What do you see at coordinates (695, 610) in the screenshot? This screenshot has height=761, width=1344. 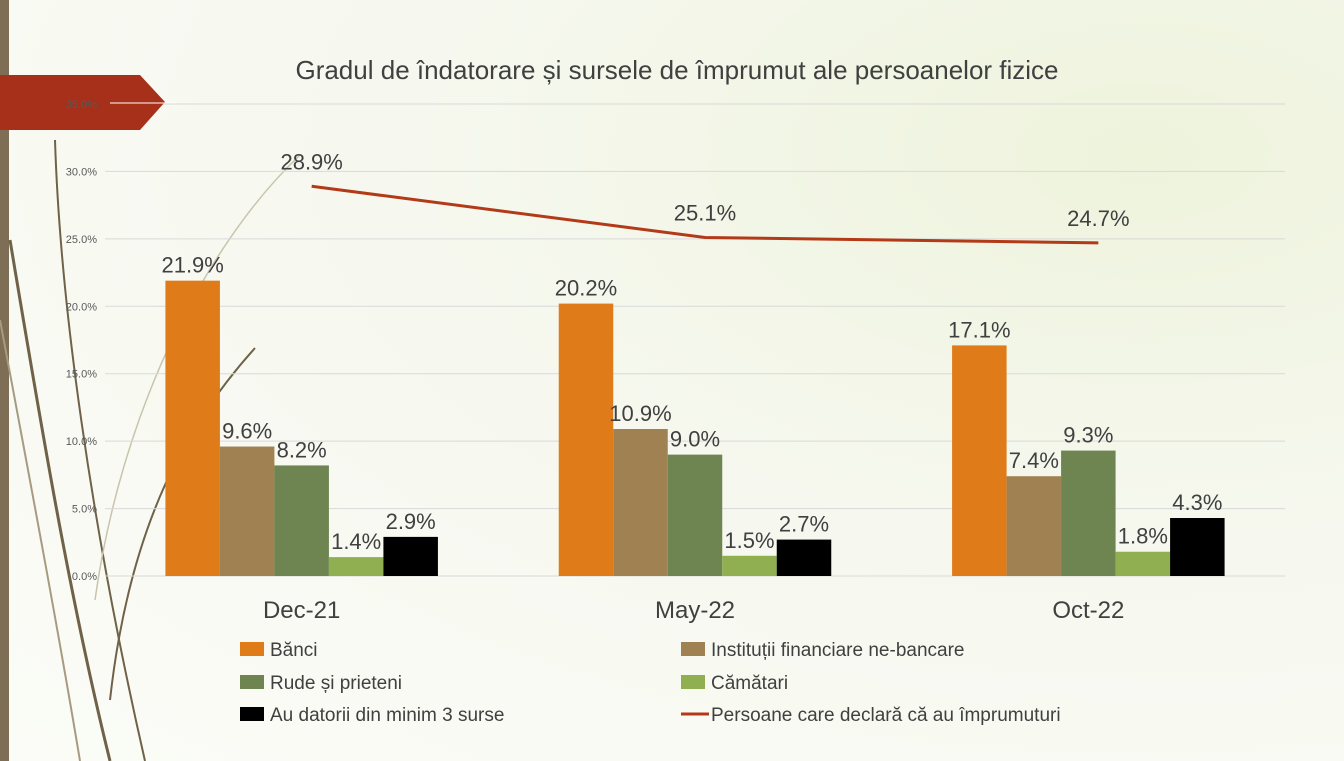 I see `x-category-label: May-22` at bounding box center [695, 610].